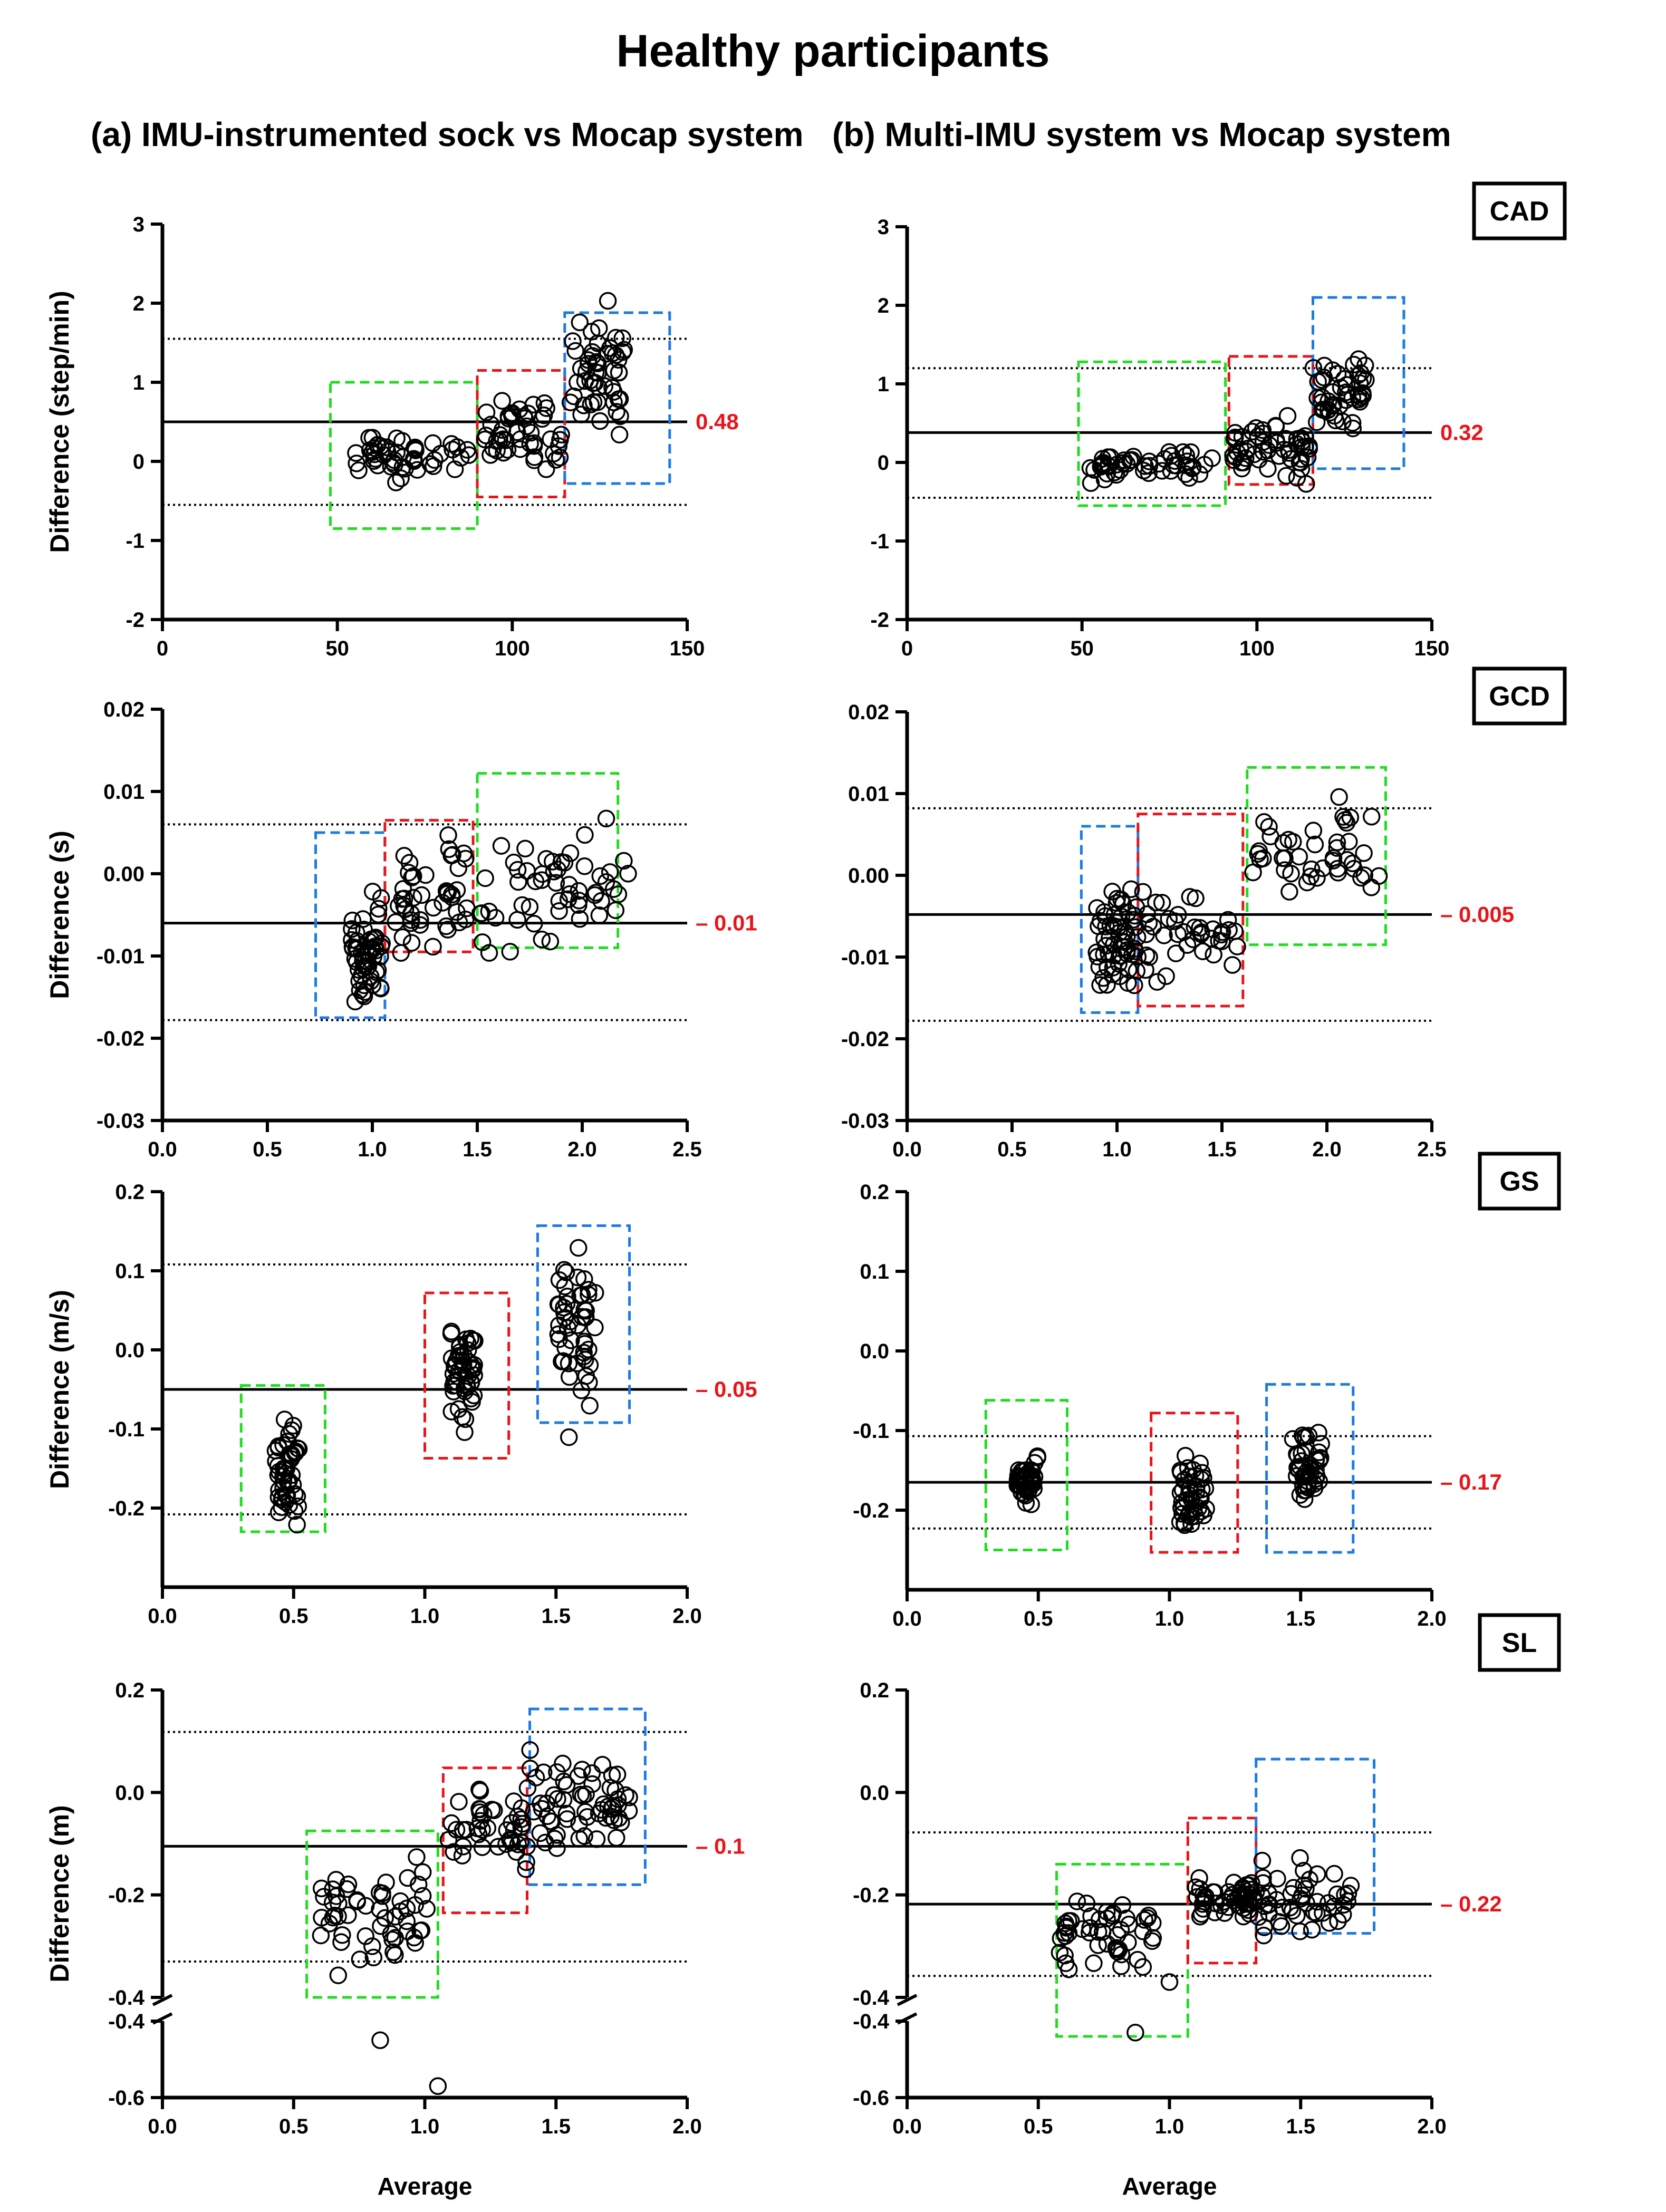  I want to click on metric-badge-cad: CAD, so click(1519, 211).